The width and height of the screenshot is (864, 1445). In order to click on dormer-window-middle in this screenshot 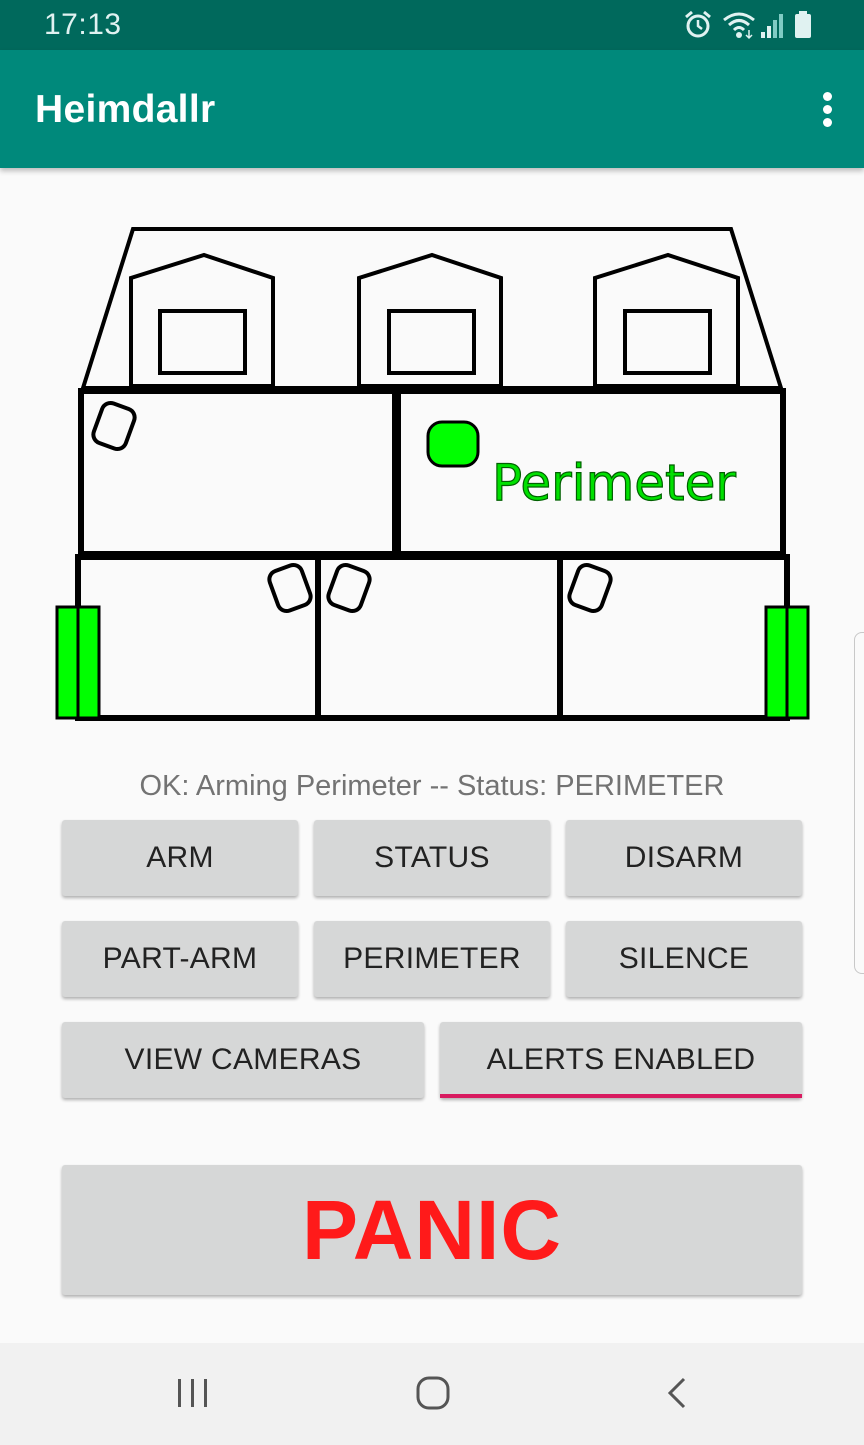, I will do `click(431, 342)`.